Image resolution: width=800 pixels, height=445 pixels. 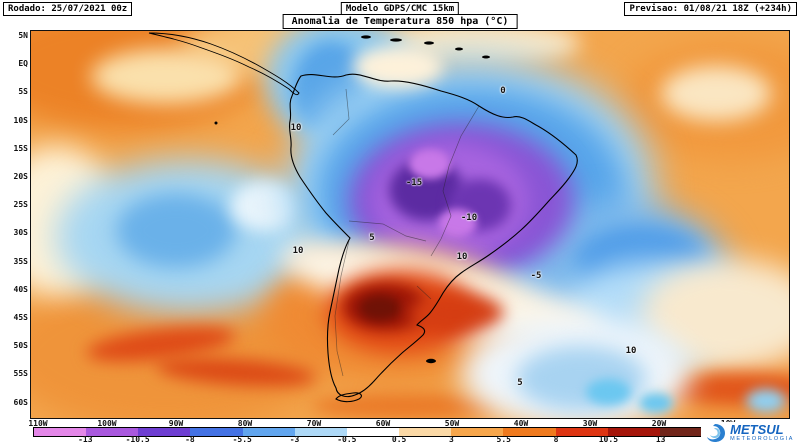 What do you see at coordinates (23, 64) in the screenshot?
I see `lat-tick-label: EQ` at bounding box center [23, 64].